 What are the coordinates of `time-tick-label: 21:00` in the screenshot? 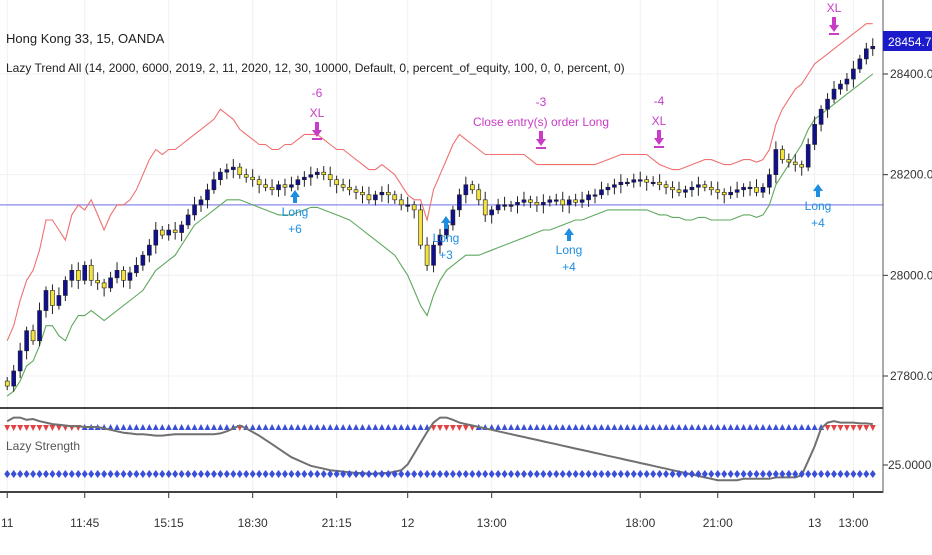 It's located at (718, 523).